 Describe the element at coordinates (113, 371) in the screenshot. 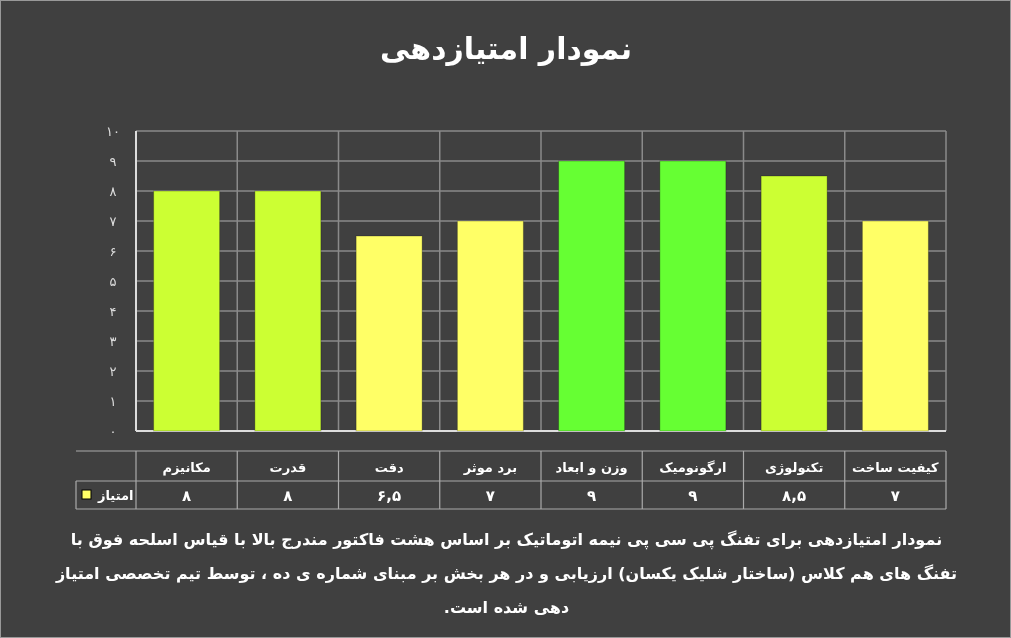

I see `y-tick-label: ۲` at that location.